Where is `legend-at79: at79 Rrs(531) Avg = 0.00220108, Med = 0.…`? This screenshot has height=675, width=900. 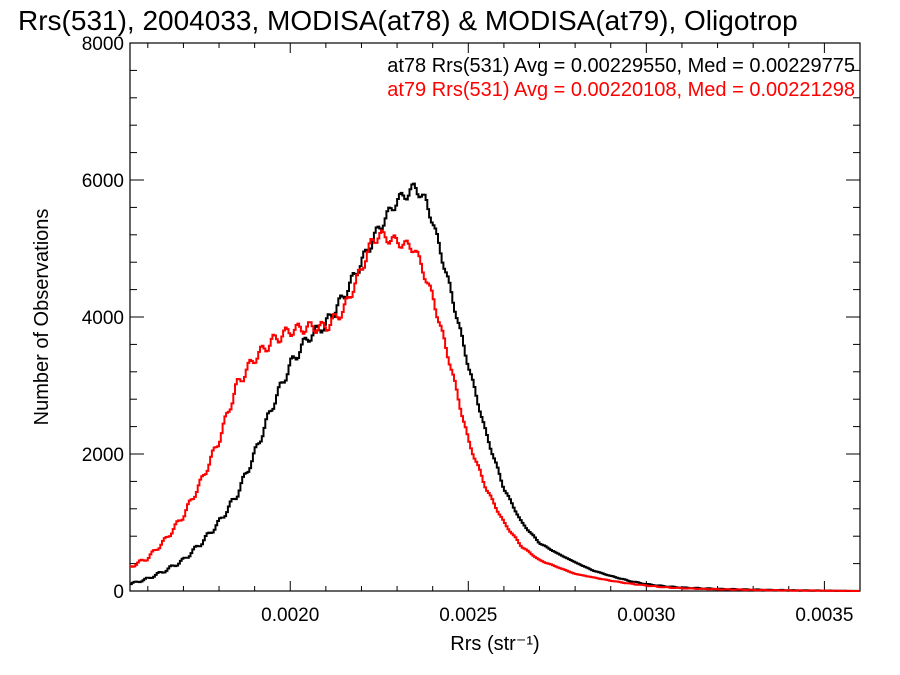
legend-at79: at79 Rrs(531) Avg = 0.00220108, Med = 0.… is located at coordinates (621, 90).